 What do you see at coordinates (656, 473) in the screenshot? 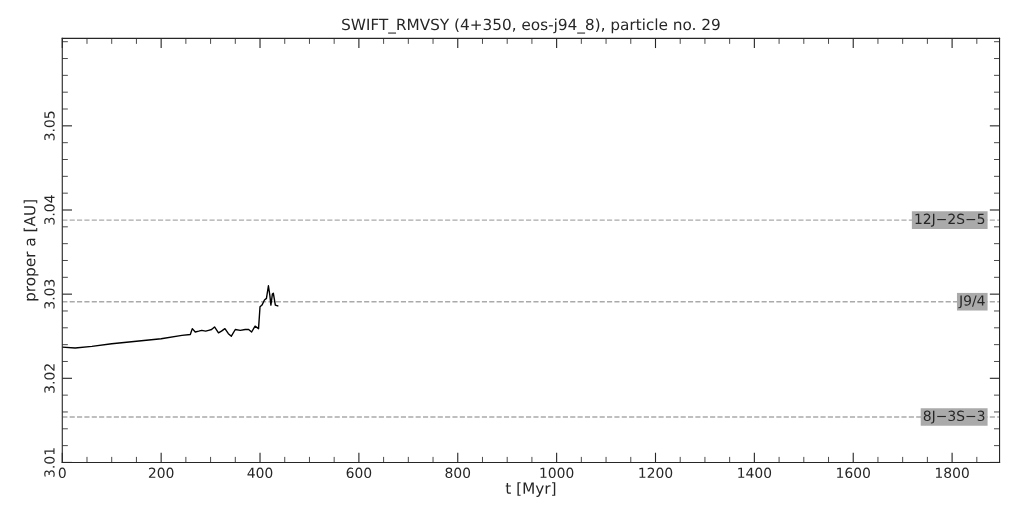
I see `x-tick-label: 1200` at bounding box center [656, 473].